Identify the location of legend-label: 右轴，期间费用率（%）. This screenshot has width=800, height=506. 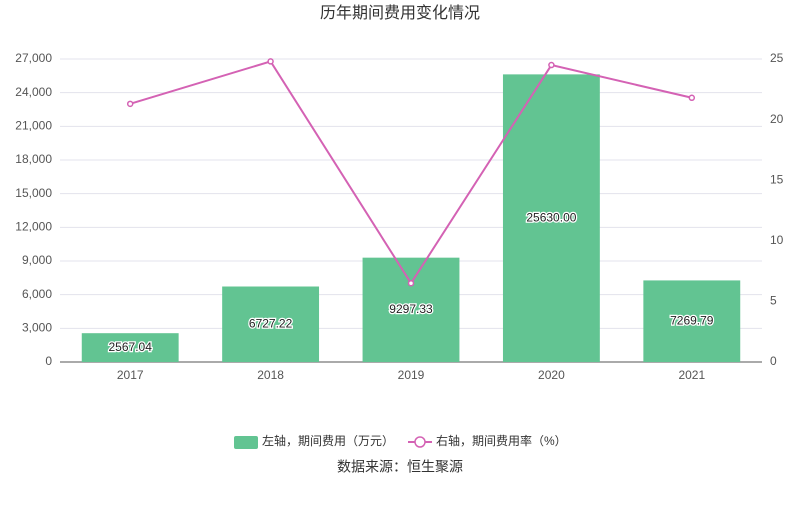
(501, 440).